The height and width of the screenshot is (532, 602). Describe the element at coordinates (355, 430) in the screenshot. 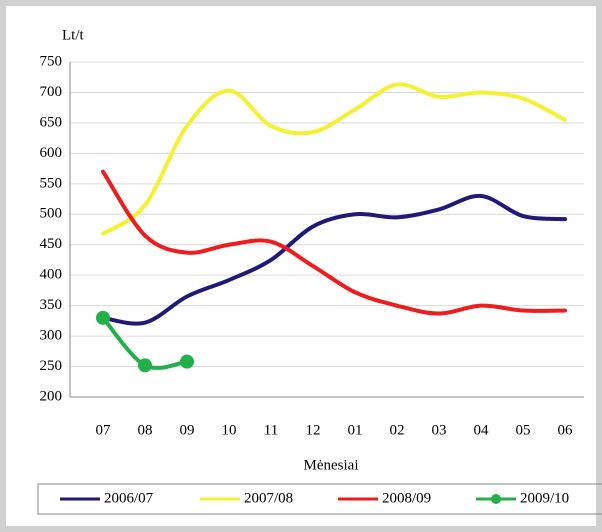

I see `x-tick-label: 01` at that location.